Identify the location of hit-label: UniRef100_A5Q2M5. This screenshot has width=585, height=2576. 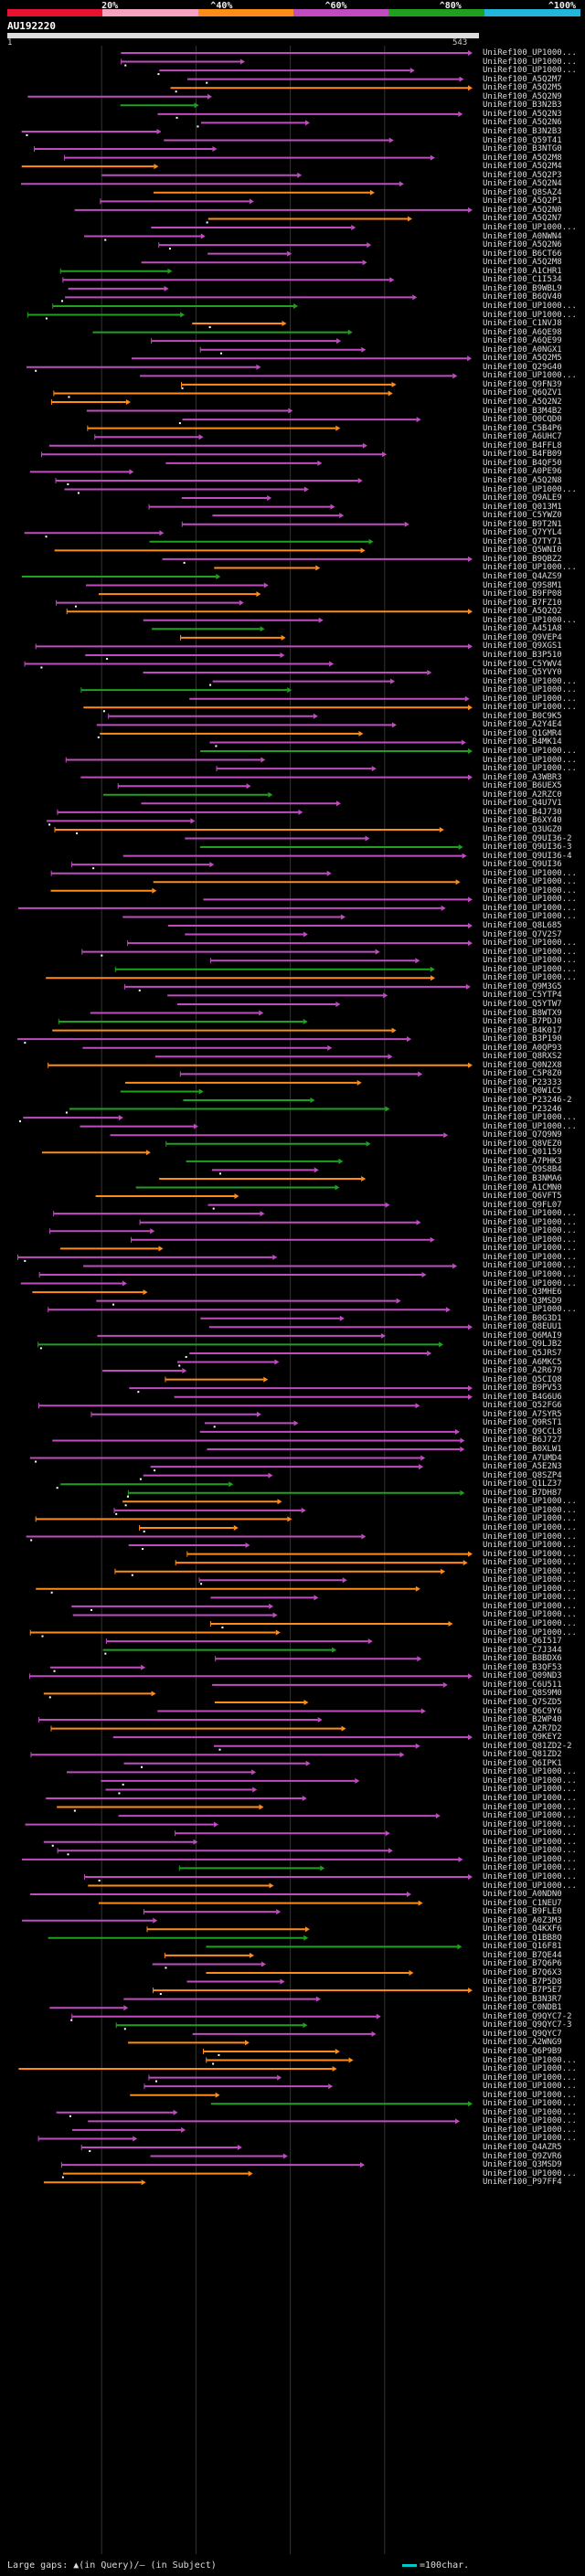
(522, 359).